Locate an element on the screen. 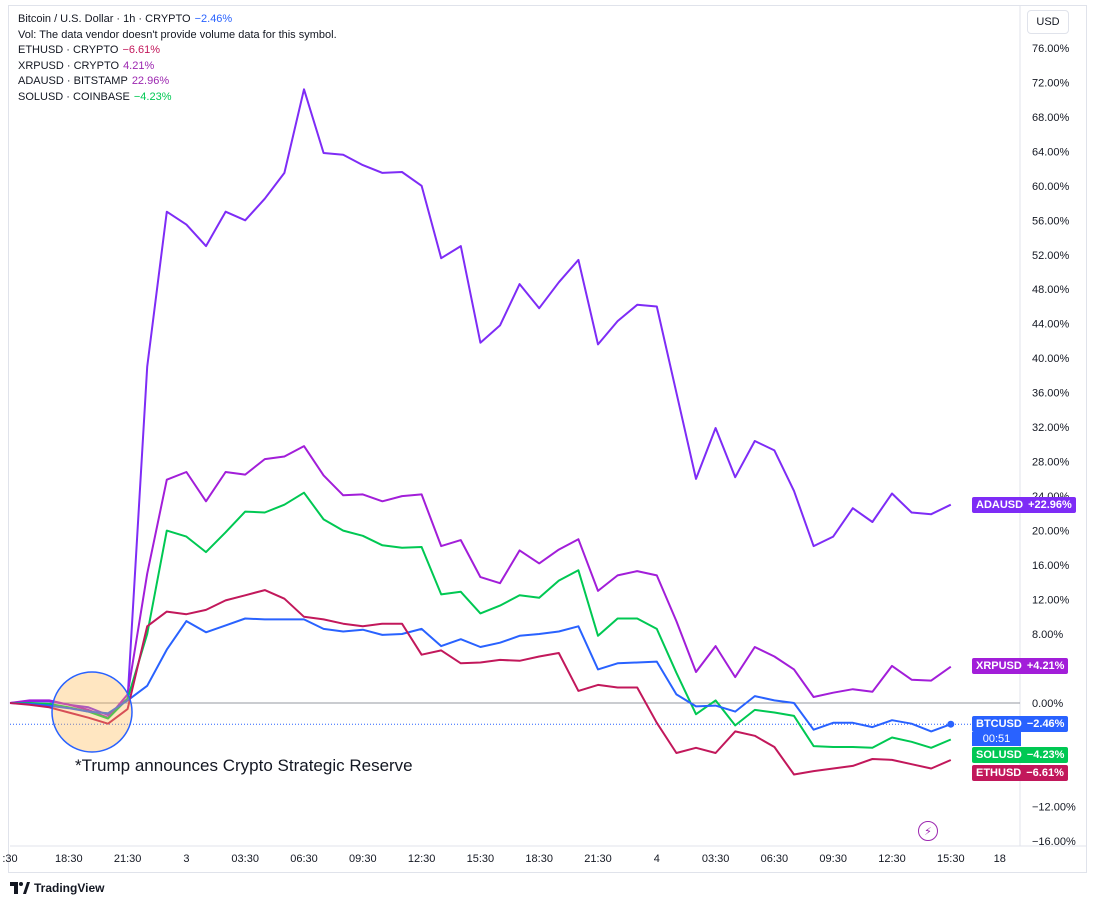 The image size is (1095, 907). price-tag-eth: ETHUSD −6.61% is located at coordinates (1020, 773).